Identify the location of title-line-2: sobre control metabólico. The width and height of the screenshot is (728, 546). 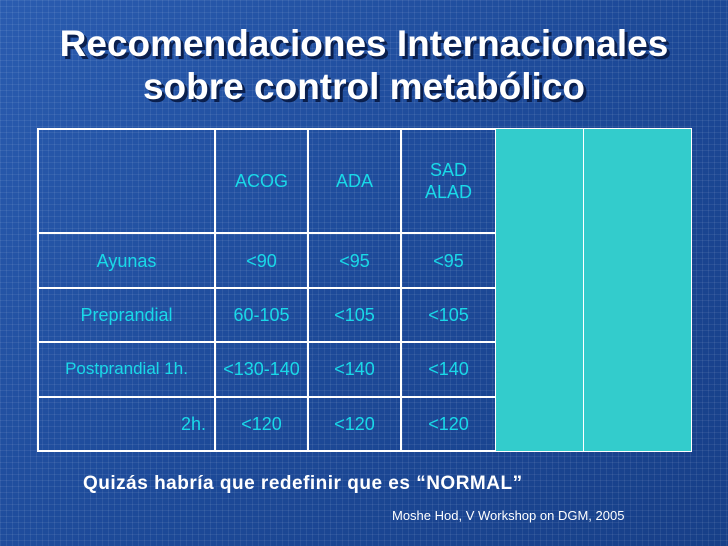
(363, 86).